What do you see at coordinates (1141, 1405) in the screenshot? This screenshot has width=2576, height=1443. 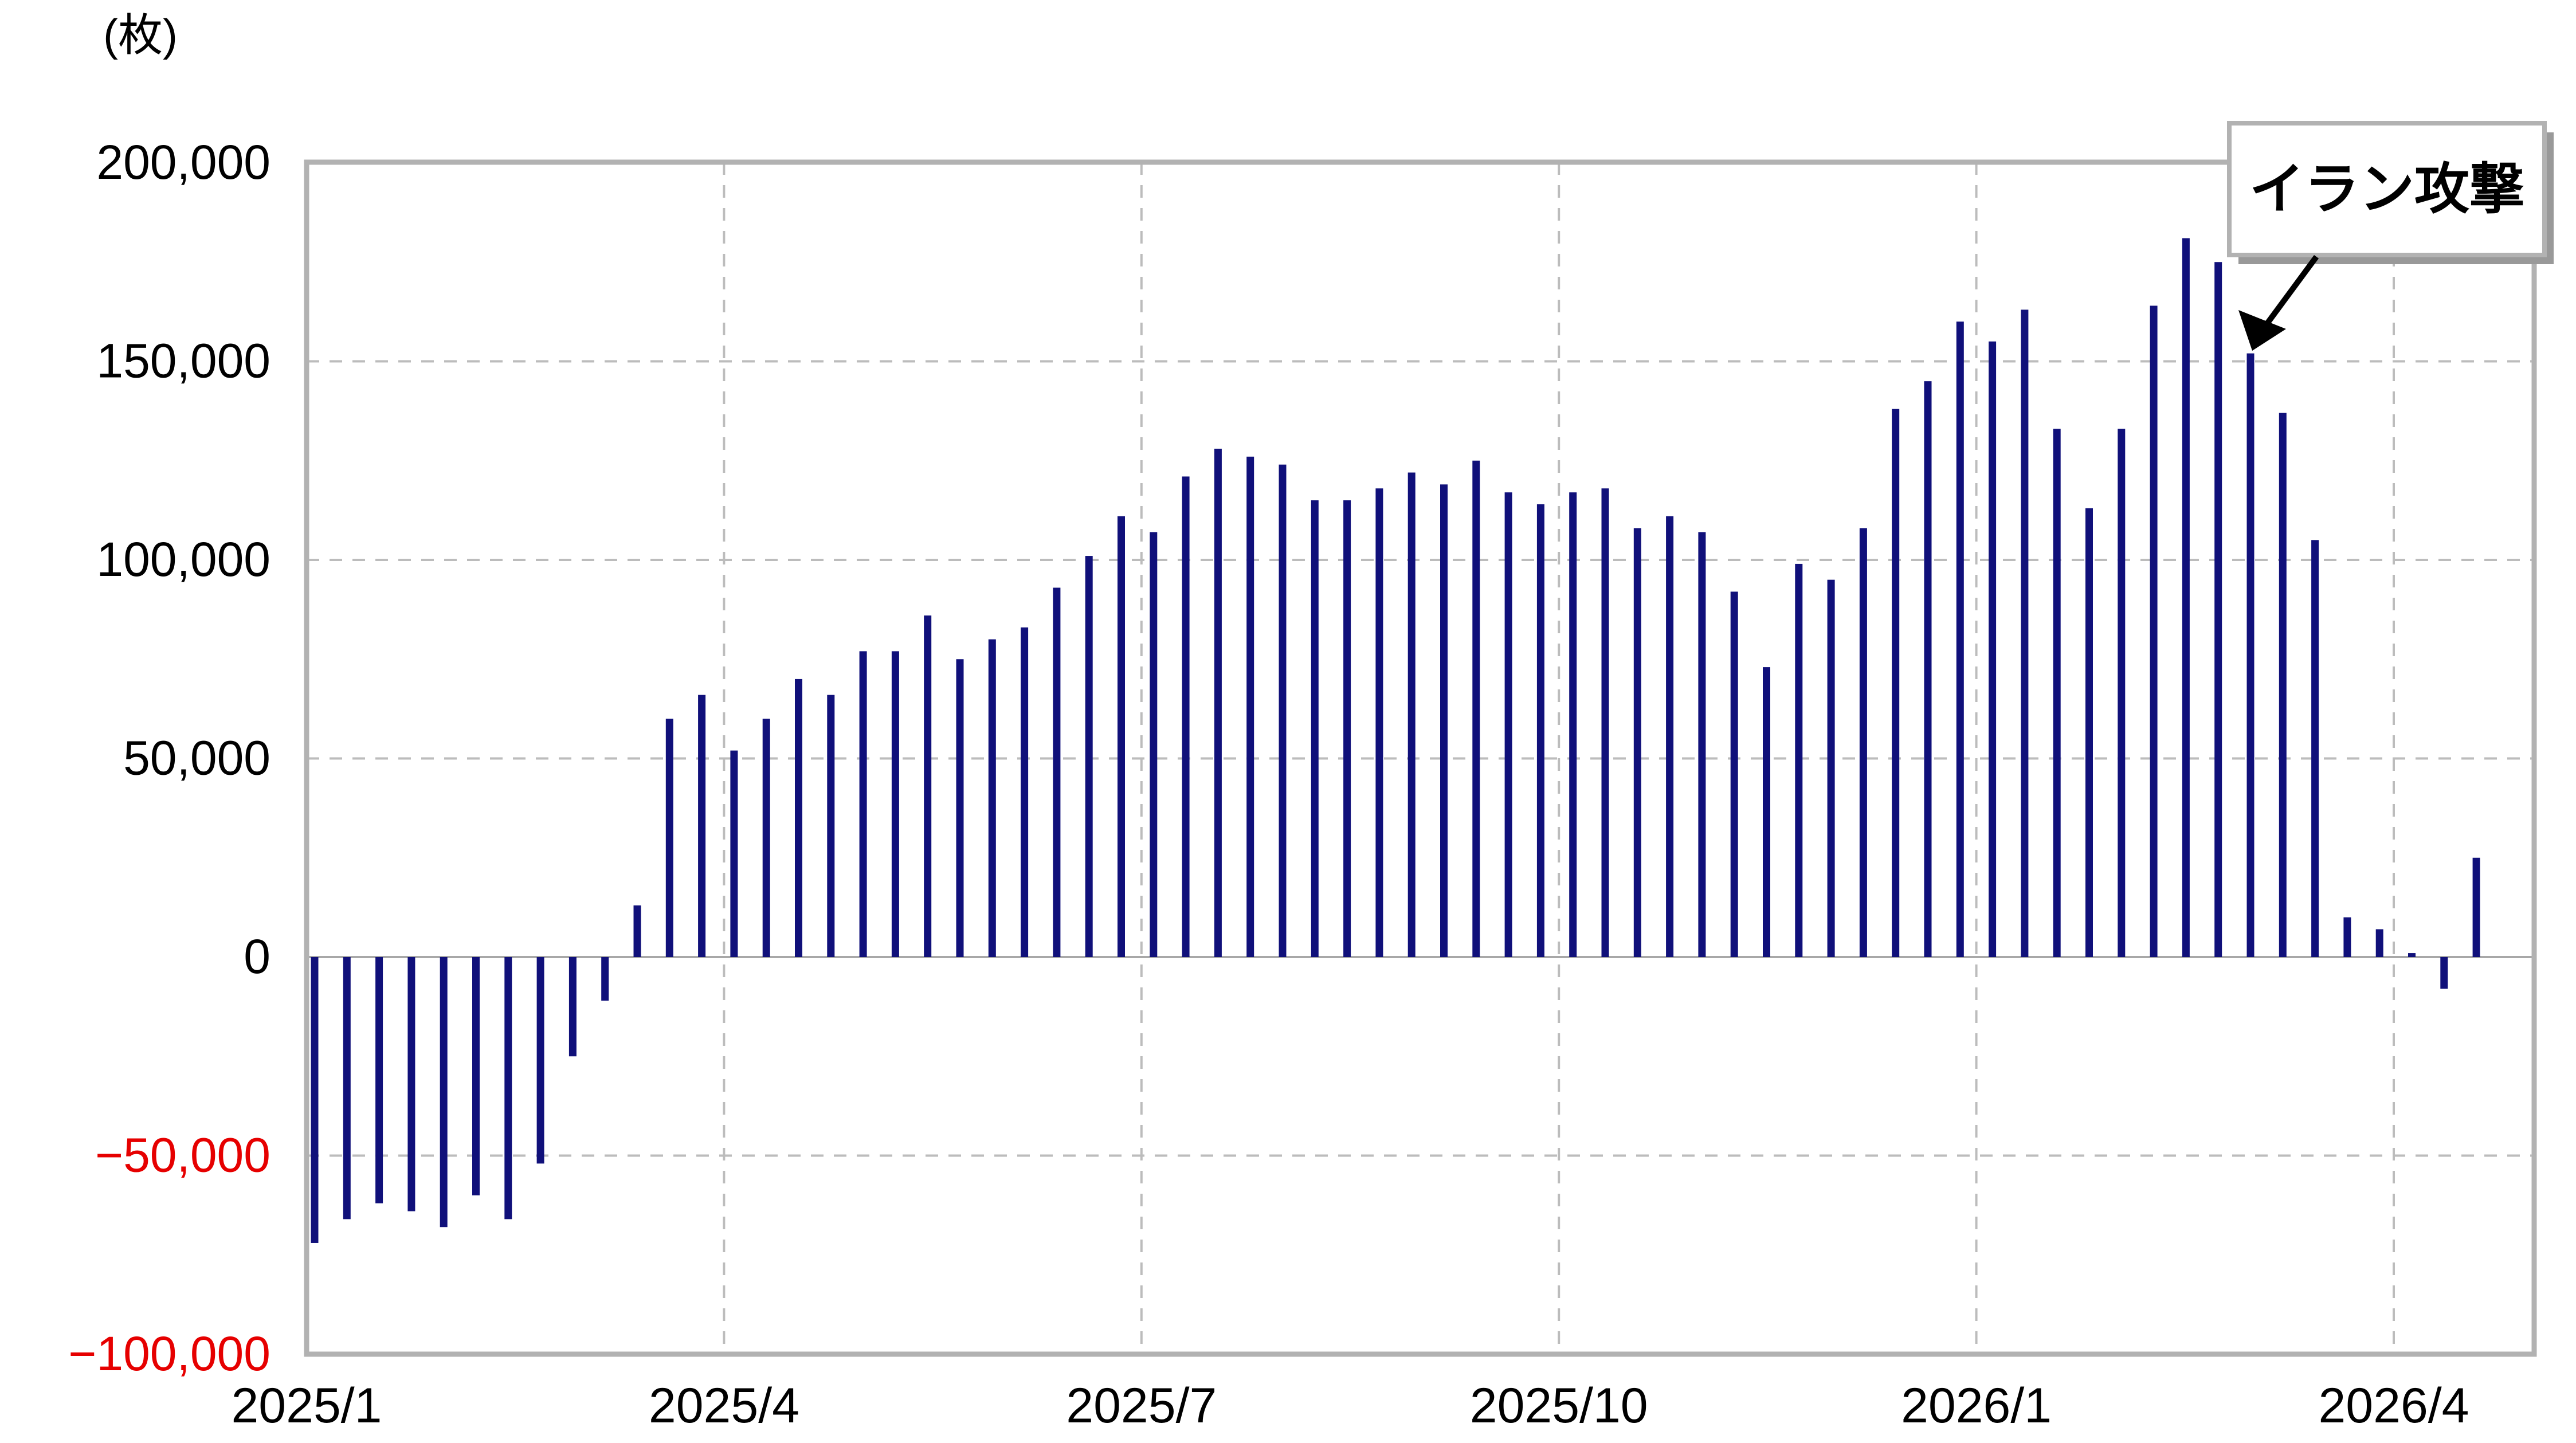 I see `x-tick-label: 2025/7` at bounding box center [1141, 1405].